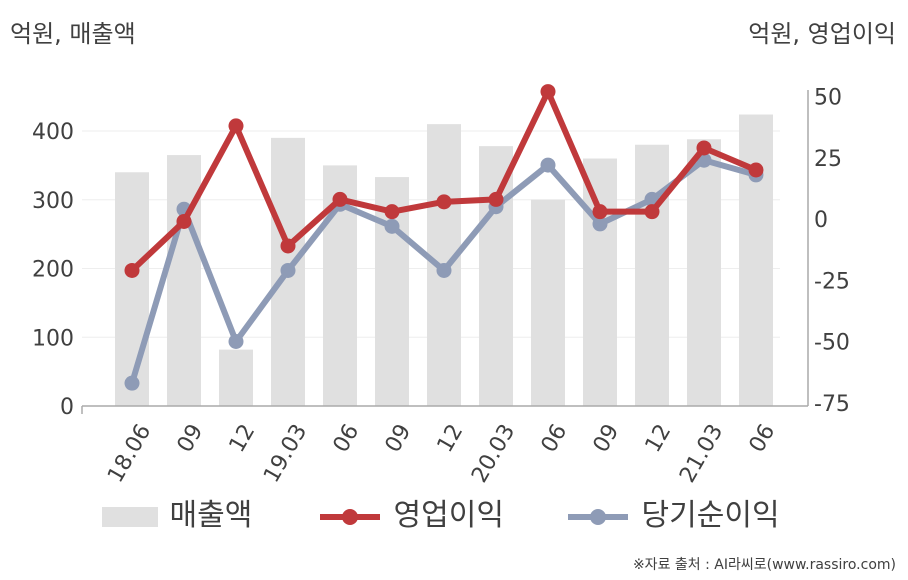 Image resolution: width=908 pixels, height=580 pixels. What do you see at coordinates (211, 515) in the screenshot?
I see `legend-label-revenue: 매출액` at bounding box center [211, 515].